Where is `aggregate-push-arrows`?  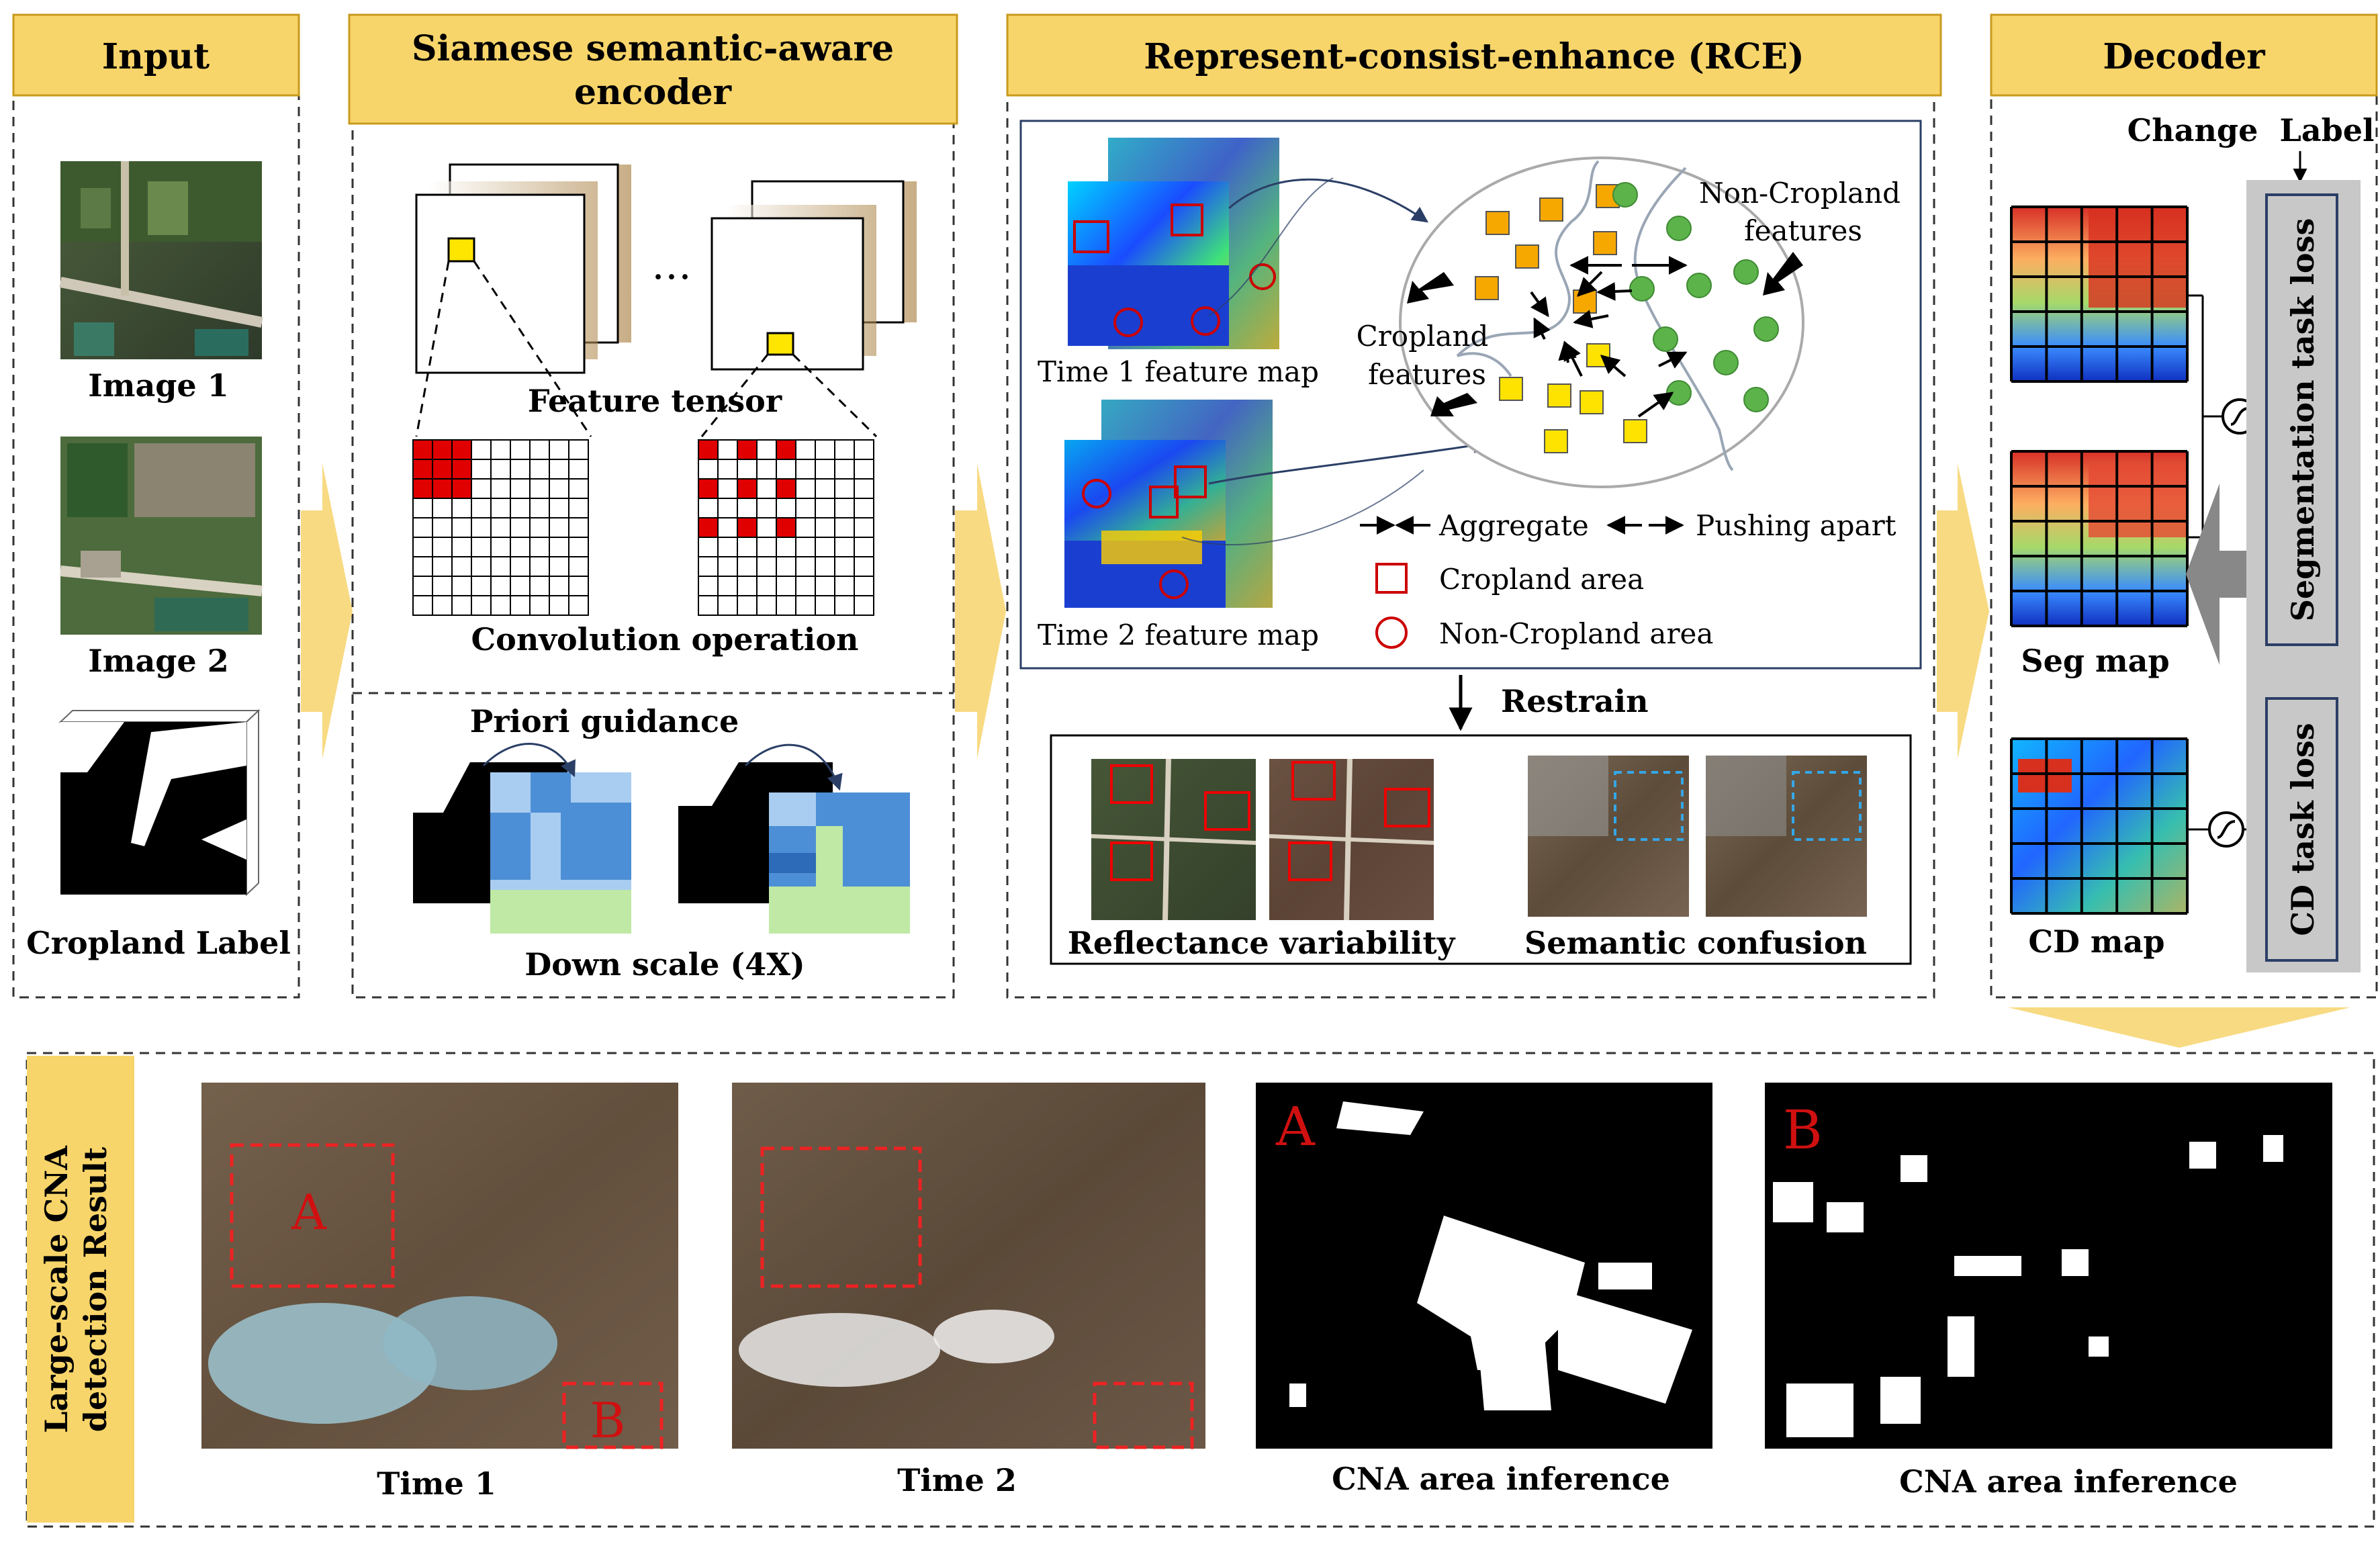
aggregate-push-arrows is located at coordinates (1609, 337).